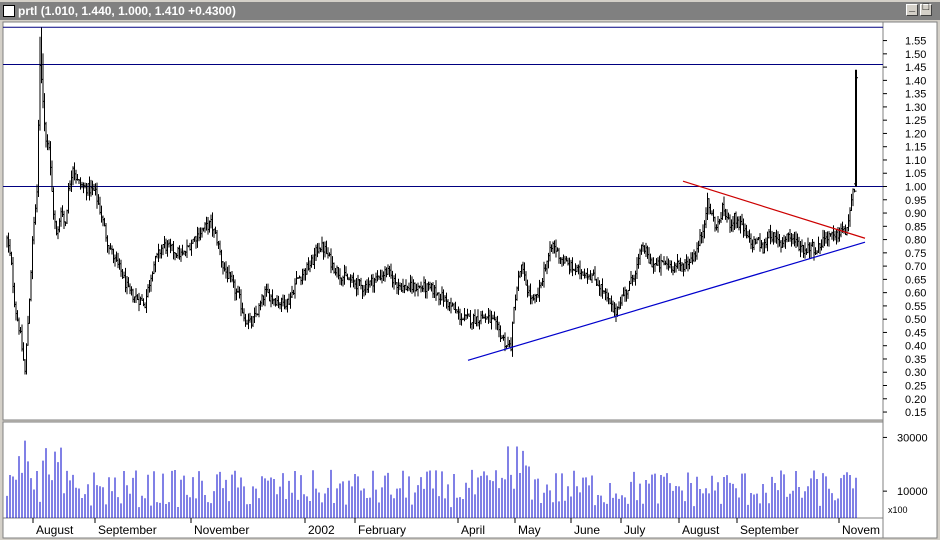 The image size is (940, 540). What do you see at coordinates (915, 42) in the screenshot?
I see `price-tick-label: 1.55` at bounding box center [915, 42].